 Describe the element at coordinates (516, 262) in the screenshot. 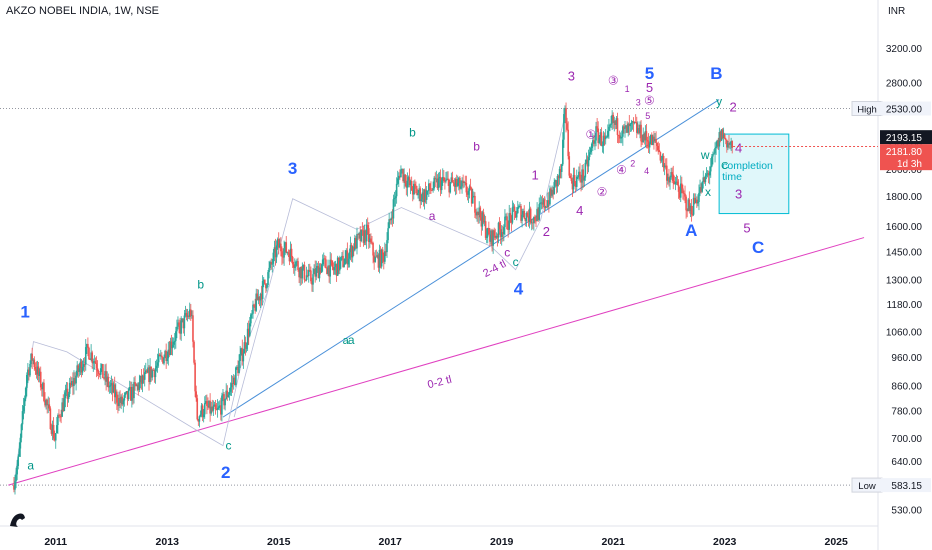

I see `wave-label: c` at that location.